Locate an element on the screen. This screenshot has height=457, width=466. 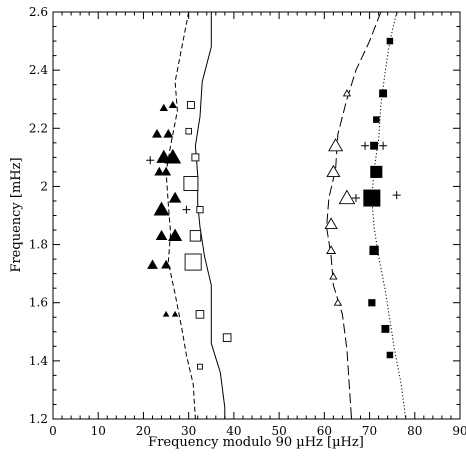
y-tick-label: 2 is located at coordinates (44, 186).